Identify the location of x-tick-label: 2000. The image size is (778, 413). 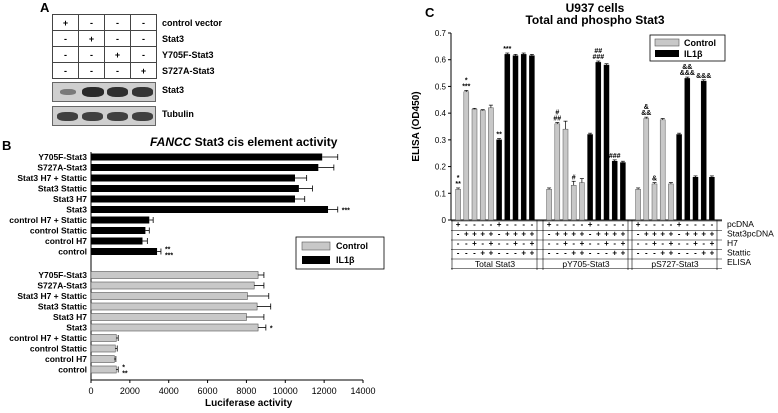
(130, 391).